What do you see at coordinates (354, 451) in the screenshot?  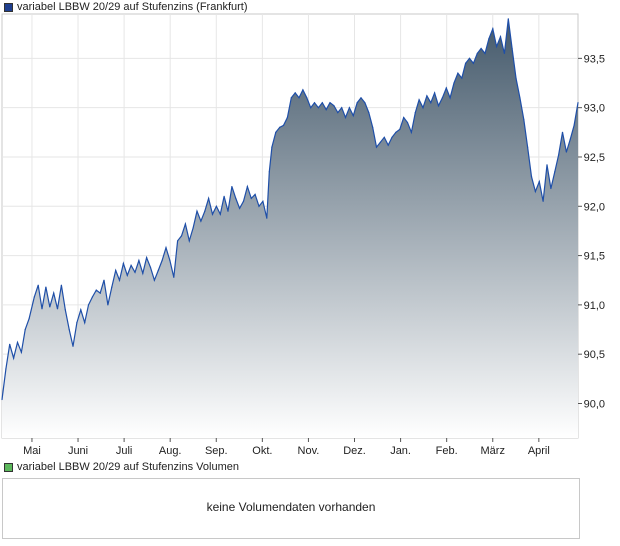 I see `x-tick-label: Dez.` at bounding box center [354, 451].